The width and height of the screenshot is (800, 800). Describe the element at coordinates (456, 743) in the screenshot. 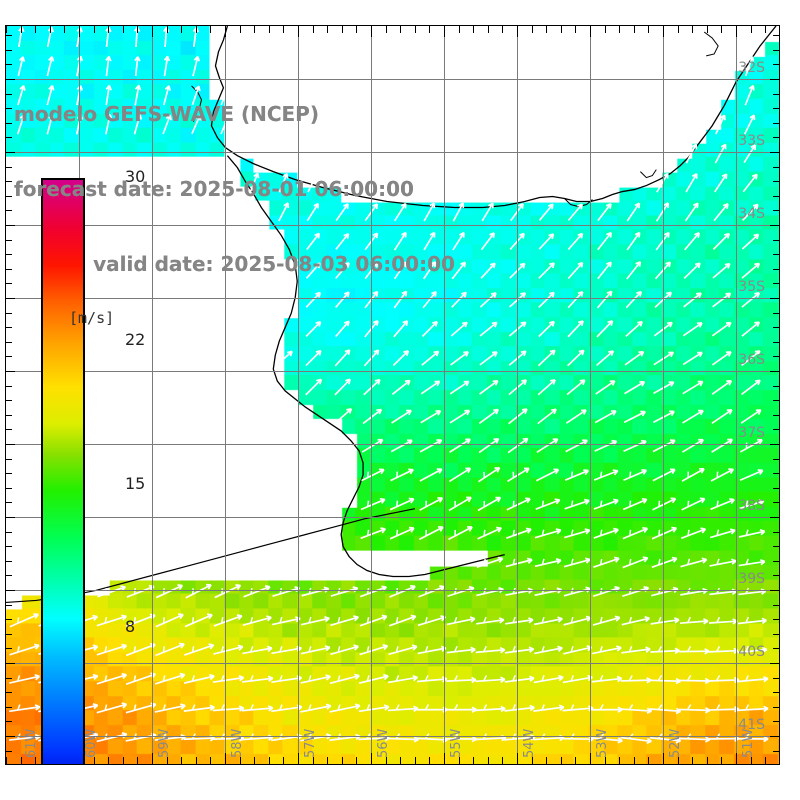

I see `x-axis-label: 55W` at that location.